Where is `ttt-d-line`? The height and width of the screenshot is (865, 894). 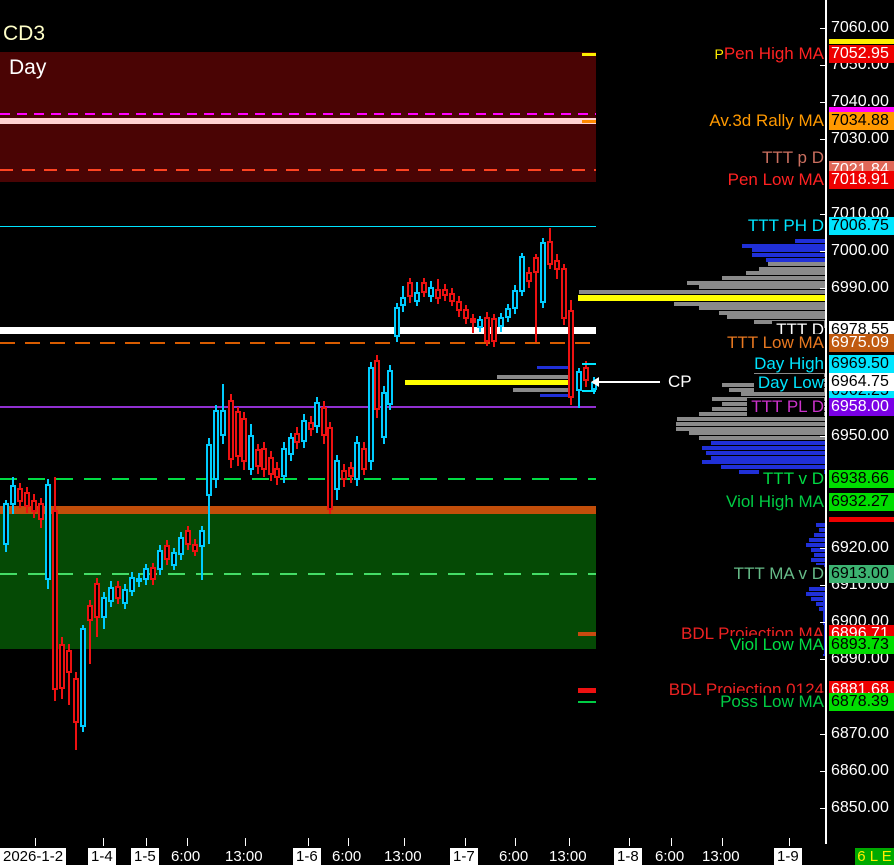 ttt-d-line is located at coordinates (298, 330).